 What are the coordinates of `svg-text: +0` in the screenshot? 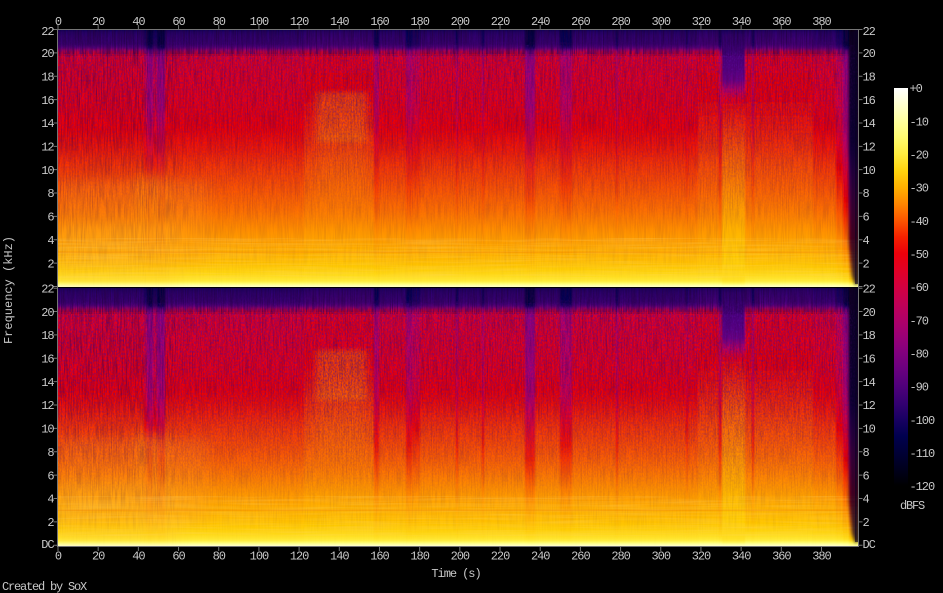 It's located at (916, 89).